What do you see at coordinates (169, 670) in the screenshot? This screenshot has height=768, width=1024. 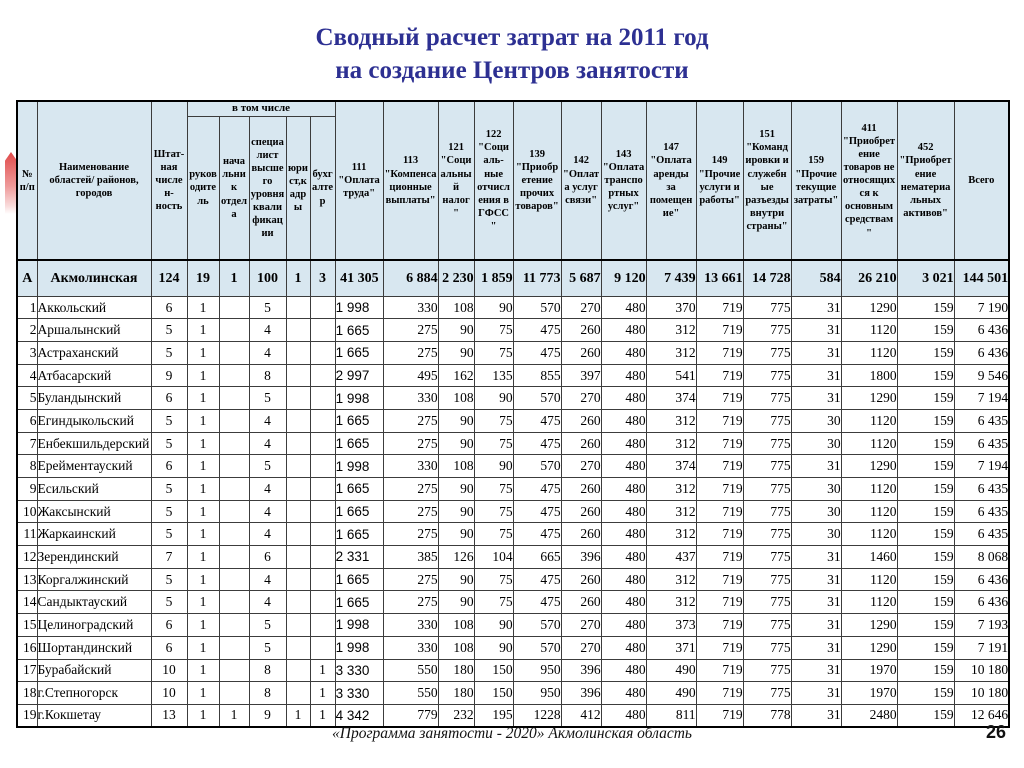 I see `cell: 10` at bounding box center [169, 670].